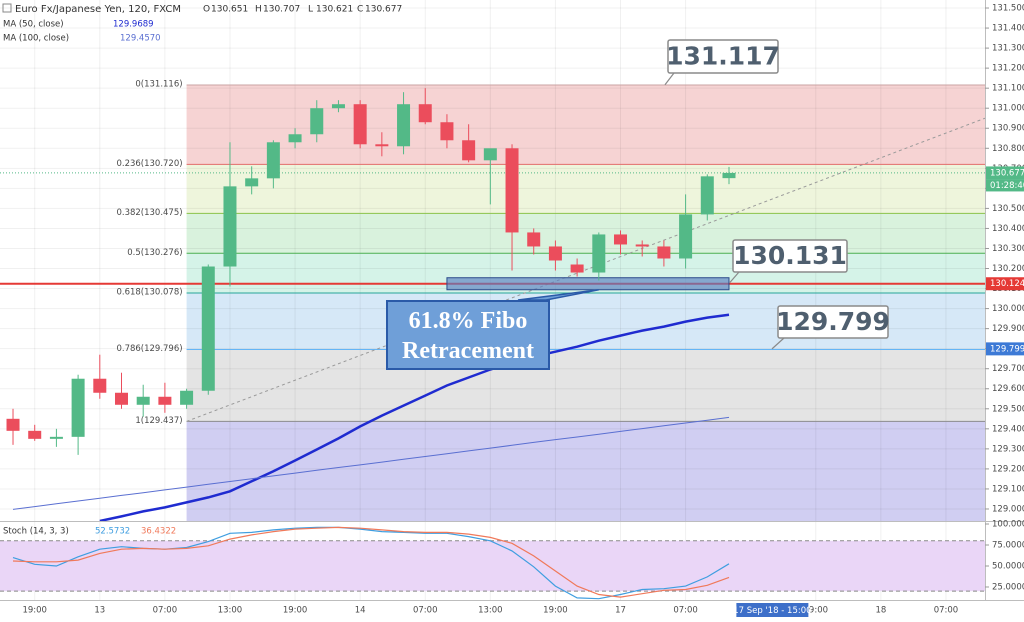  I want to click on symbol-icon, so click(7, 8).